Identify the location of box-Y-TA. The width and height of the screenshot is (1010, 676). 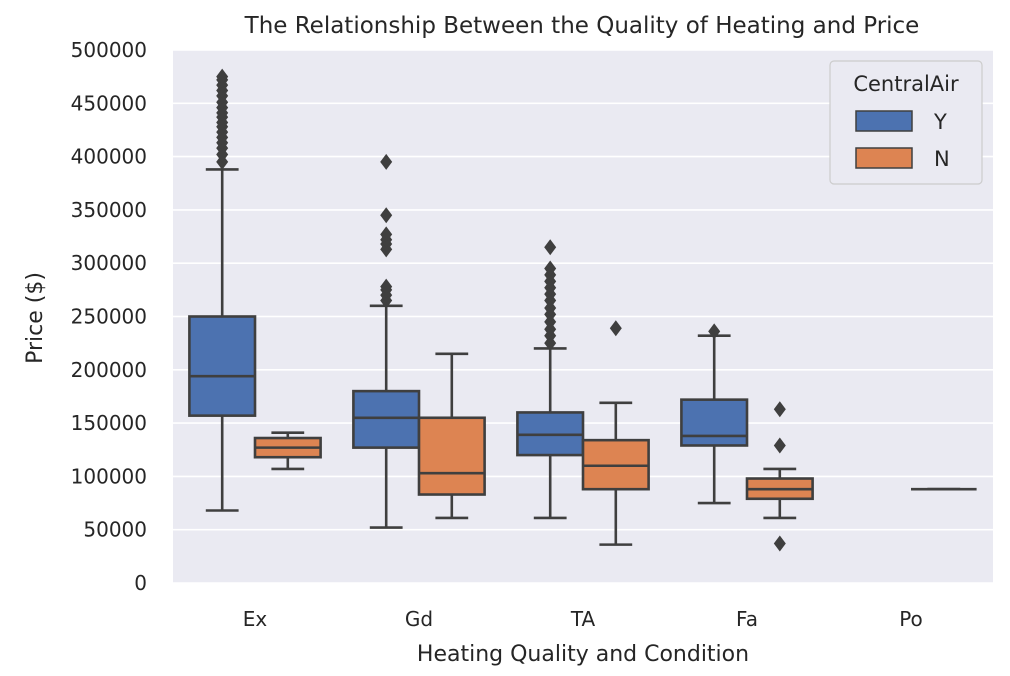
(550, 379).